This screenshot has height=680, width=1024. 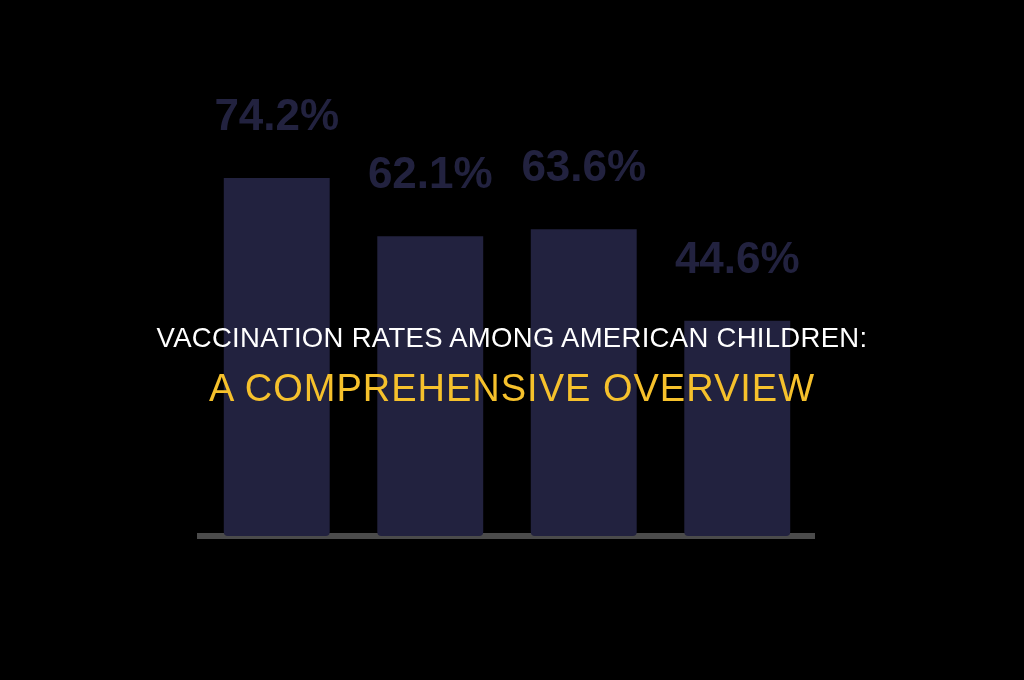 What do you see at coordinates (512, 338) in the screenshot?
I see `text: VACCINATION RATES AMONG AMERICAN CHILDREN:` at bounding box center [512, 338].